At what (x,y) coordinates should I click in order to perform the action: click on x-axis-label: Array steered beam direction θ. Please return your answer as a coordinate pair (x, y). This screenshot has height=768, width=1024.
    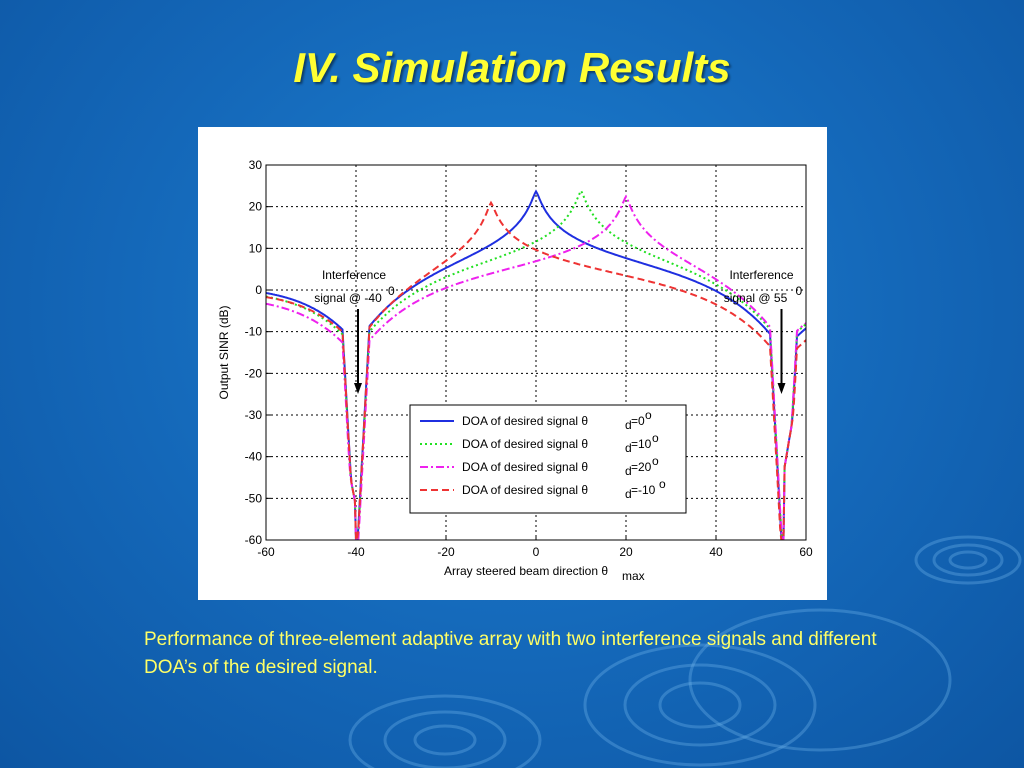
    Looking at the image, I should click on (526, 571).